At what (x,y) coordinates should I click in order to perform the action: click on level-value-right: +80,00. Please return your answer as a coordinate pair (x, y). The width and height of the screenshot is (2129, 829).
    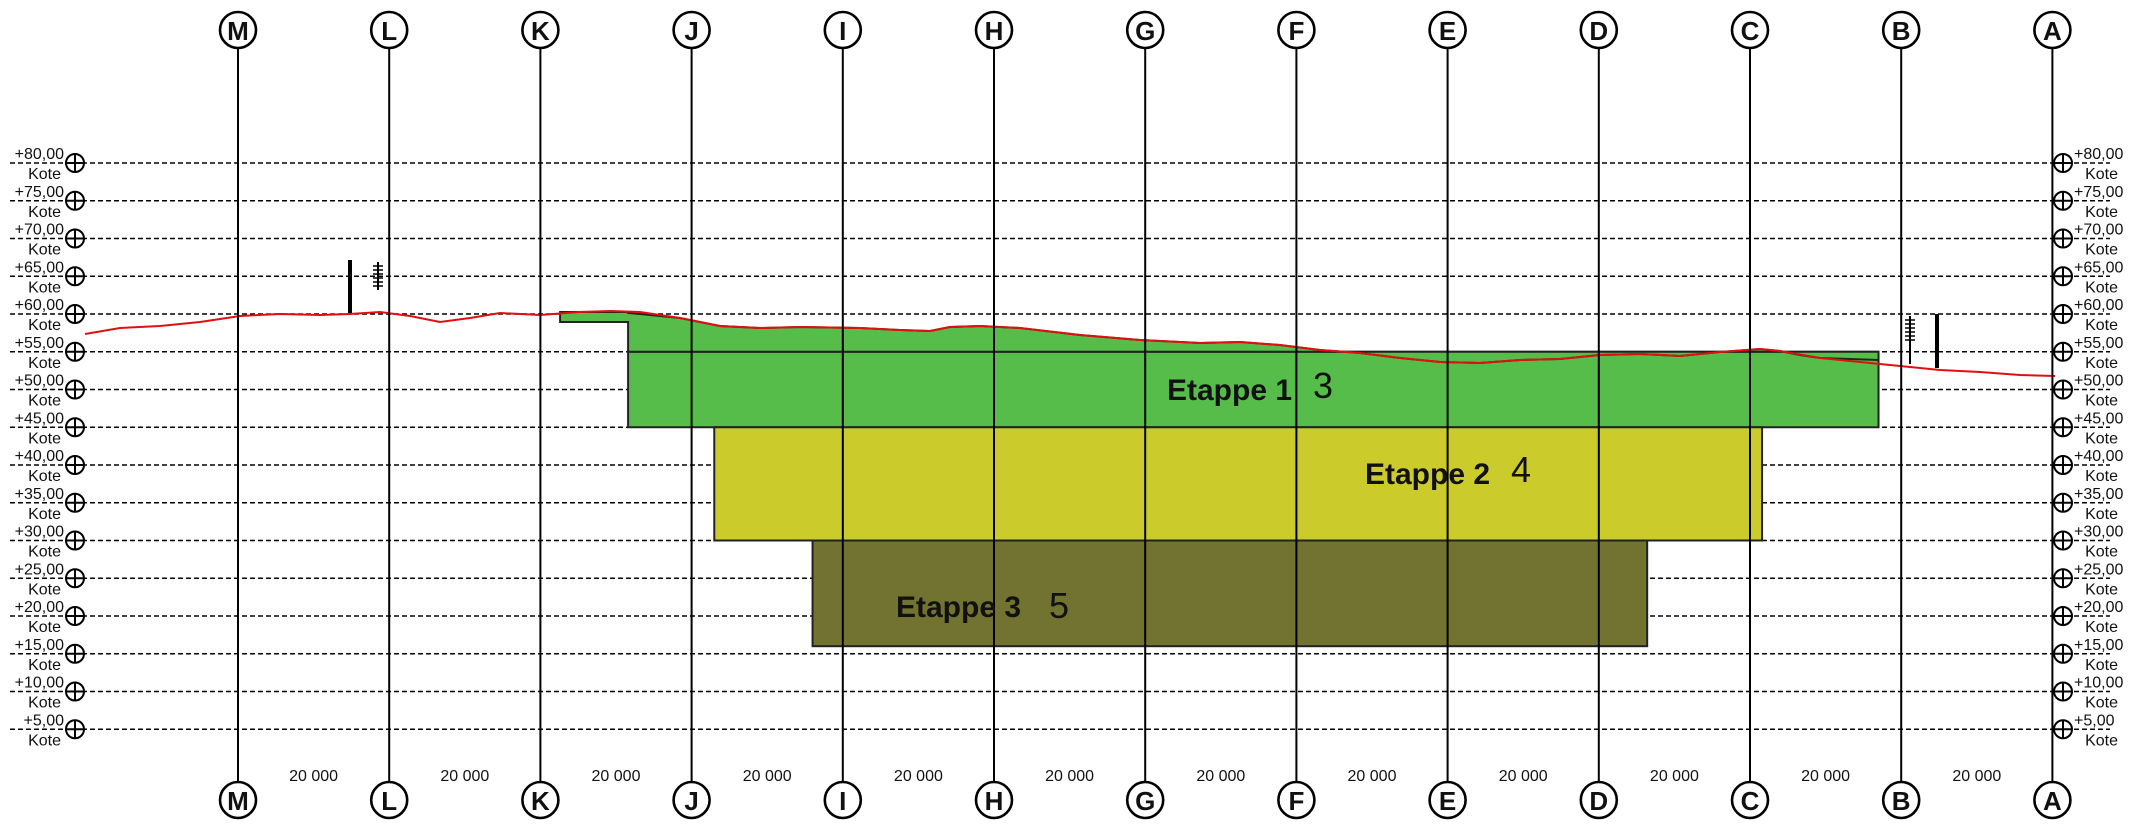
    Looking at the image, I should click on (2098, 154).